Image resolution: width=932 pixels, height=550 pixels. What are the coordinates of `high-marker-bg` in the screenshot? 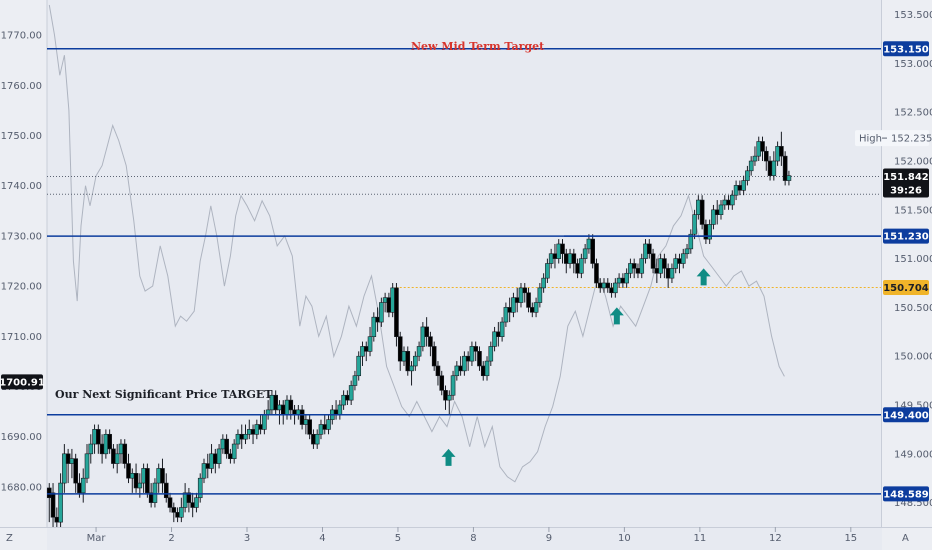 It's located at (892, 138).